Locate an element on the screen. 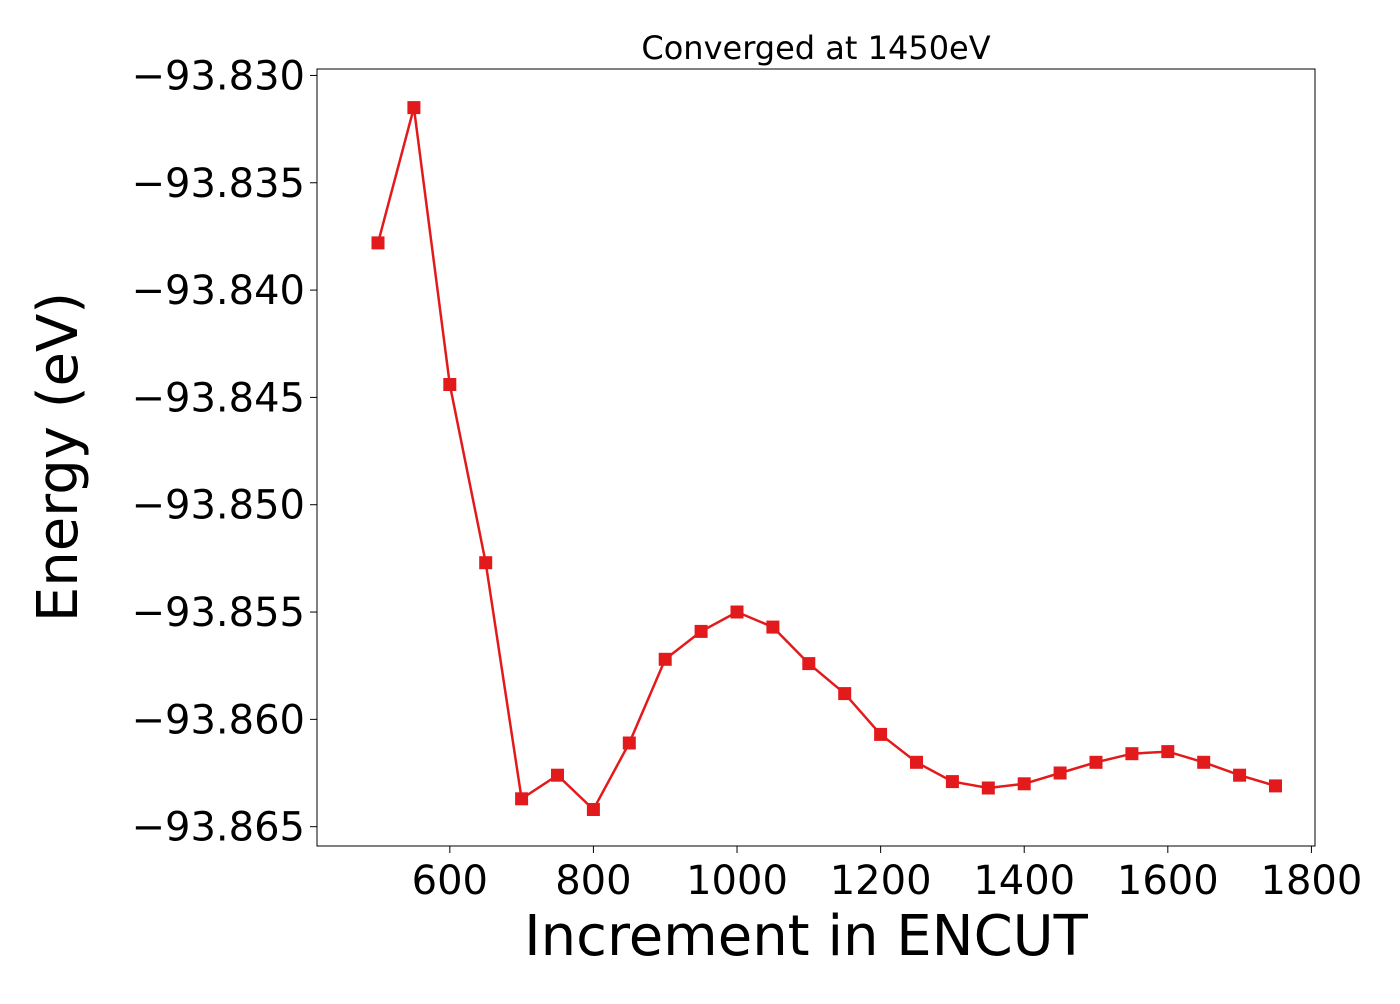 This screenshot has width=1400, height=1004. y-tick-label: −93.850 is located at coordinates (218, 506).